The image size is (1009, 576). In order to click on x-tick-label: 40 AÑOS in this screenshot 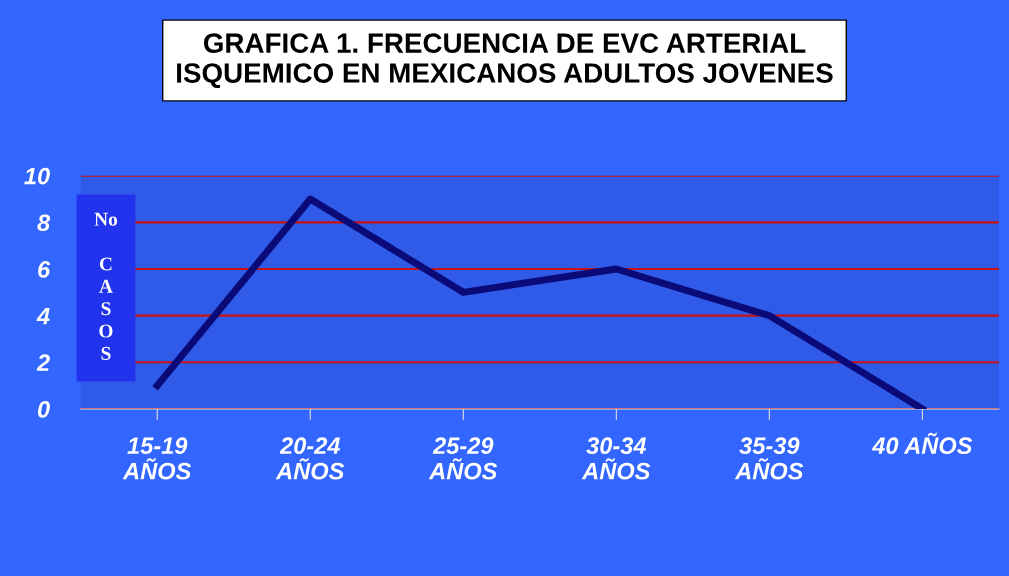, I will do `click(922, 443)`.